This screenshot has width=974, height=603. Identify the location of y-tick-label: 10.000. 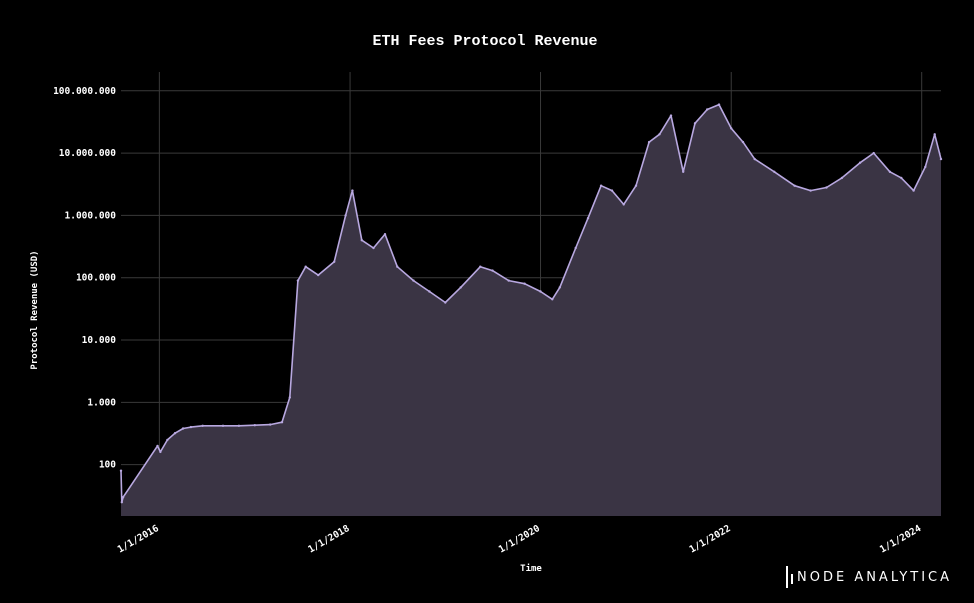
(99, 340).